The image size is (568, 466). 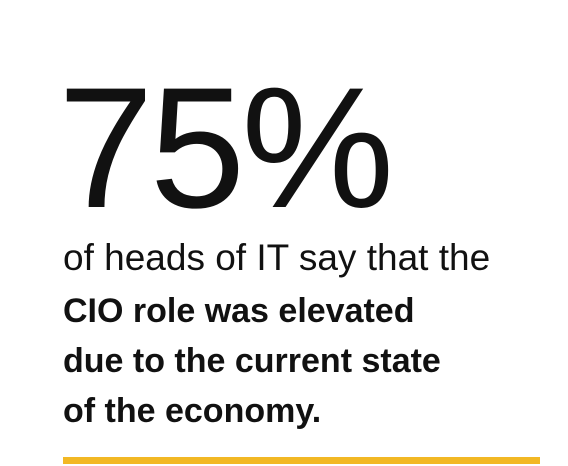 What do you see at coordinates (277, 257) in the screenshot?
I see `lead-text: of heads of IT say that the` at bounding box center [277, 257].